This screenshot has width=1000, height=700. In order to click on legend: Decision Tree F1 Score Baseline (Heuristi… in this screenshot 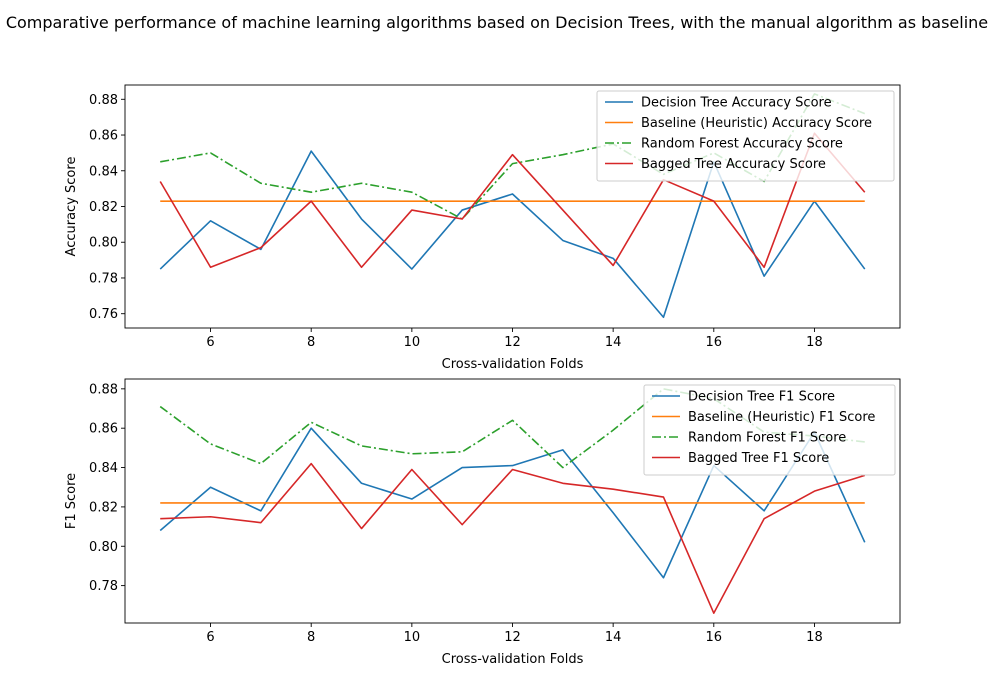, I will do `click(769, 430)`.